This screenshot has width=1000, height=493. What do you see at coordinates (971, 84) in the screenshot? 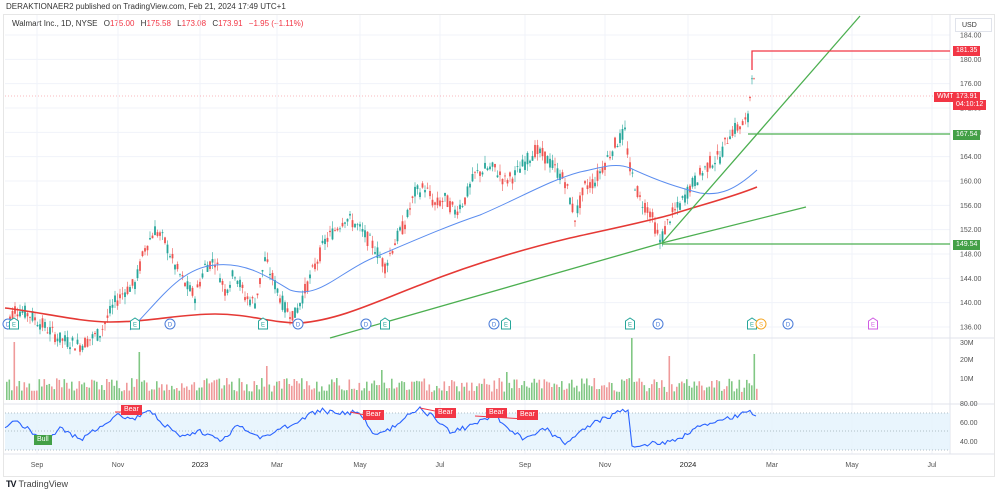
I see `price-tick: 176.00` at bounding box center [971, 84].